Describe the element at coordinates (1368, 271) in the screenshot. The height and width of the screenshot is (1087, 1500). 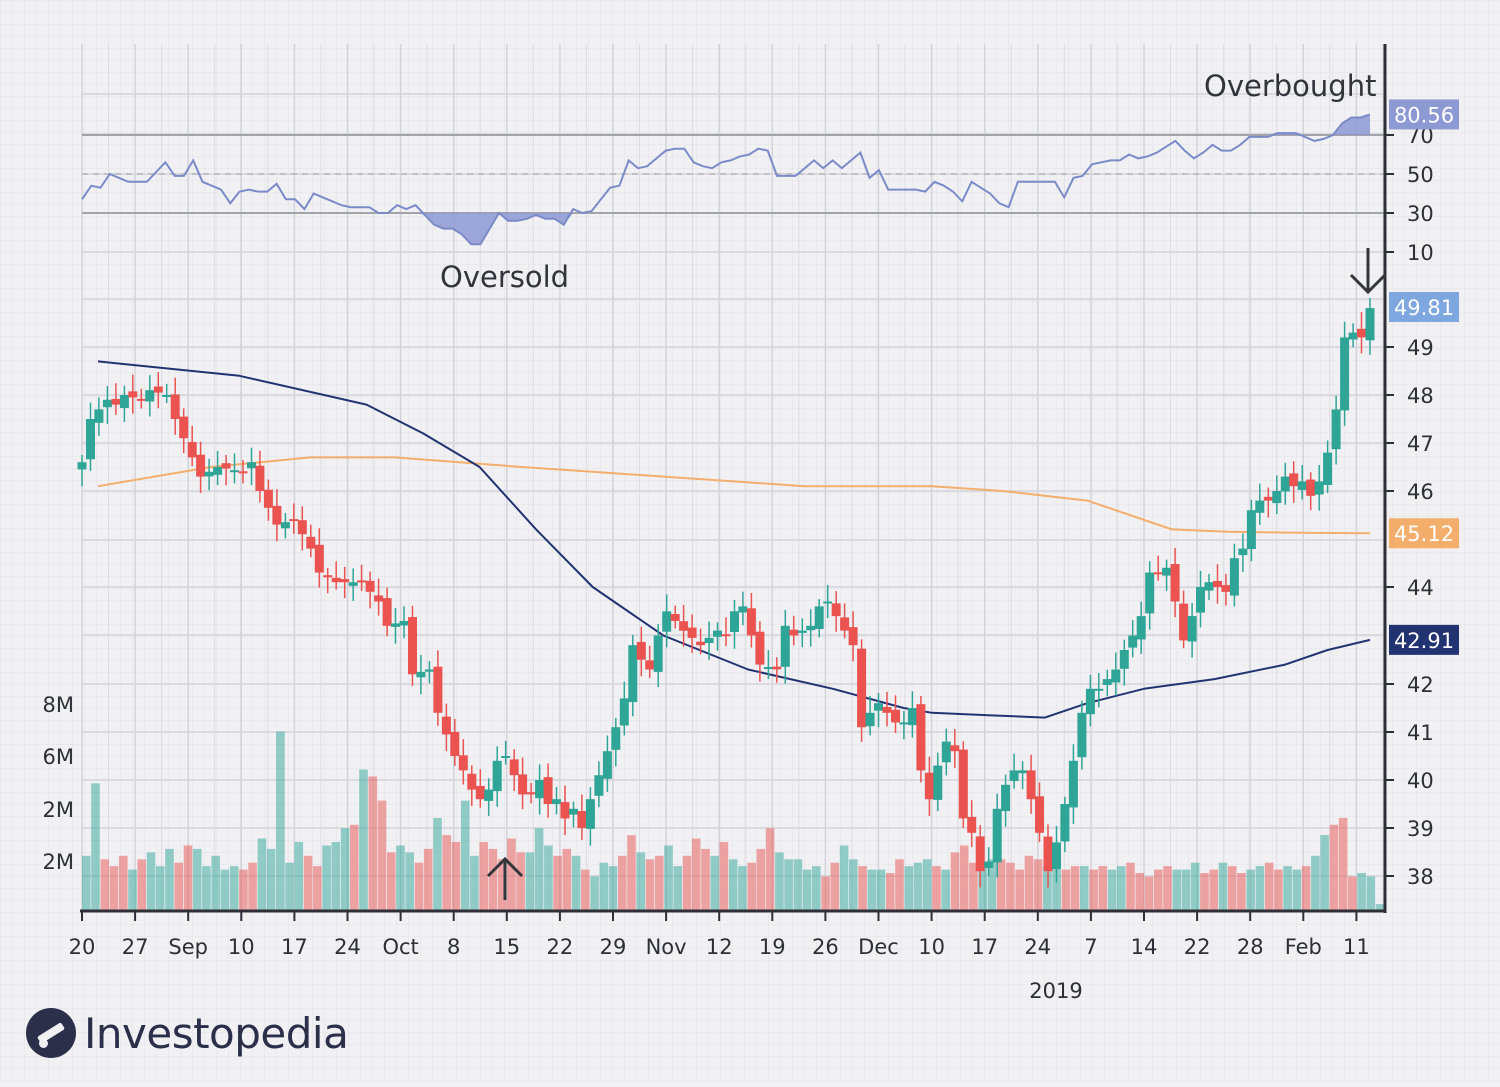
I see `arrow-down-icon` at that location.